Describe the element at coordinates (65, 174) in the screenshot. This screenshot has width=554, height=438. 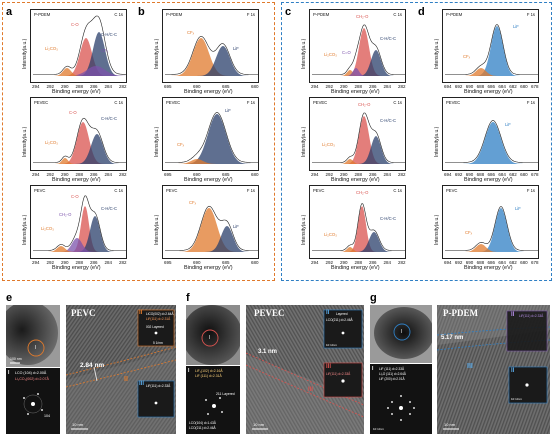
I see `xps-tick-a2-2: 290` at that location.